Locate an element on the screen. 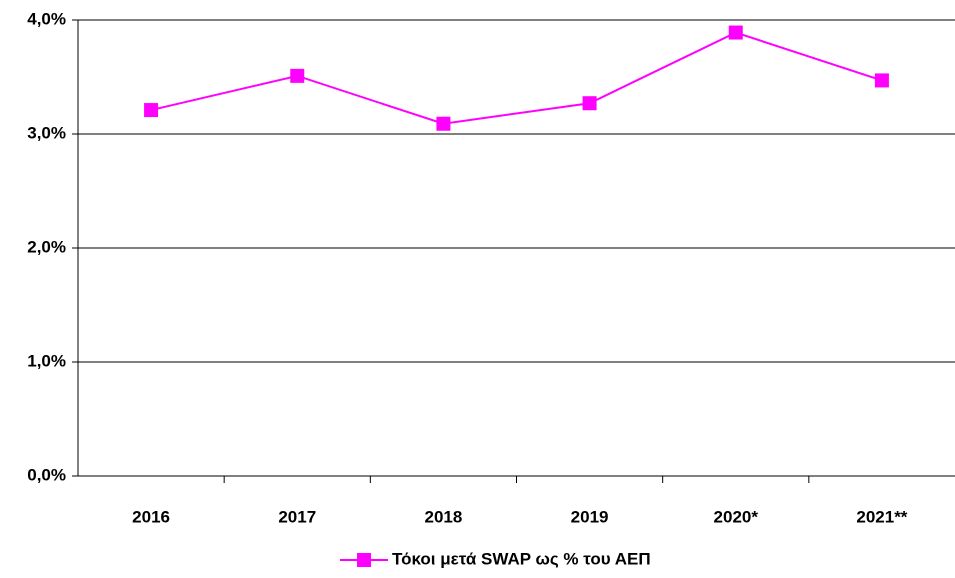 The width and height of the screenshot is (955, 578). x-tick-label: 2016 is located at coordinates (151, 516).